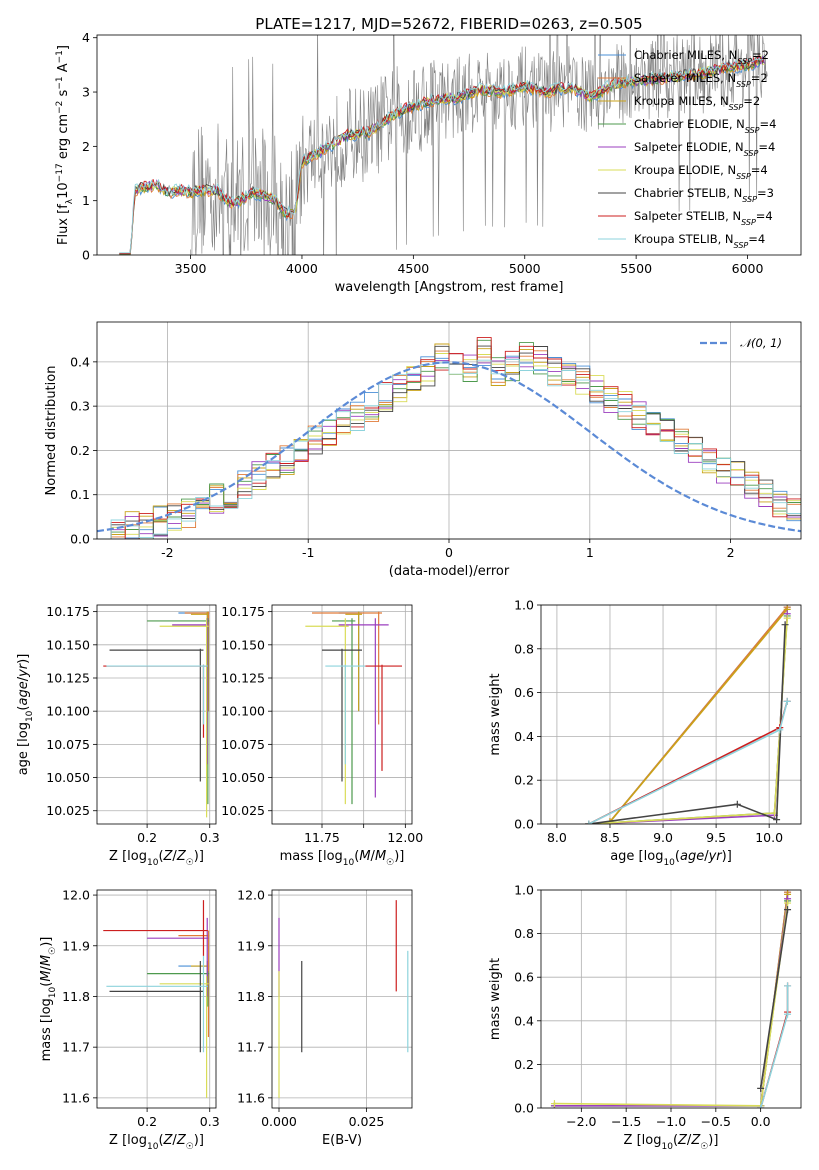  I want to click on x-tick-label: −2.0, so click(581, 1121).